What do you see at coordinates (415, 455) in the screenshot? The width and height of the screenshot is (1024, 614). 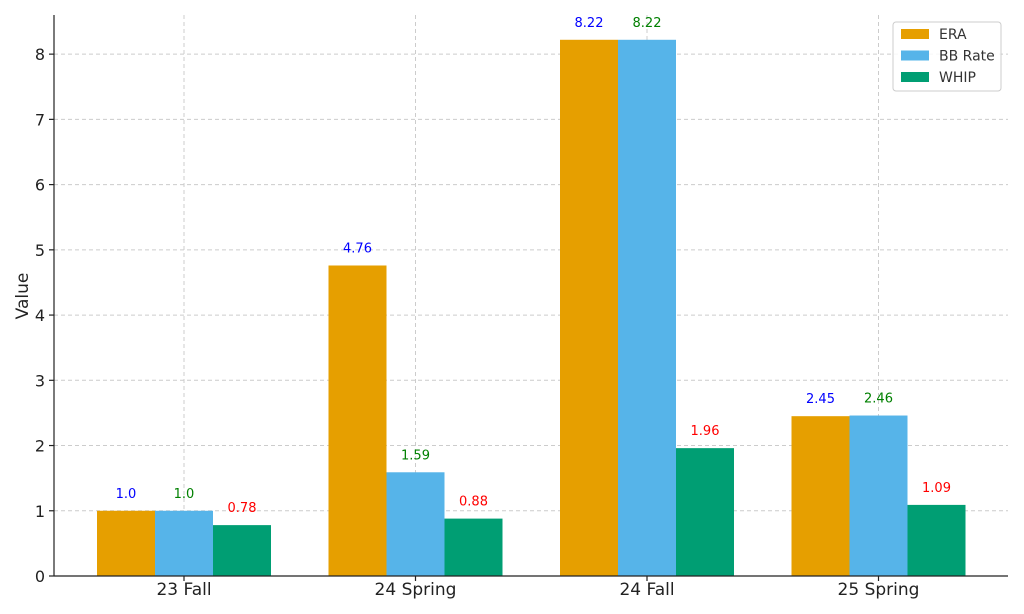 I see `data-label: 1.59` at bounding box center [415, 455].